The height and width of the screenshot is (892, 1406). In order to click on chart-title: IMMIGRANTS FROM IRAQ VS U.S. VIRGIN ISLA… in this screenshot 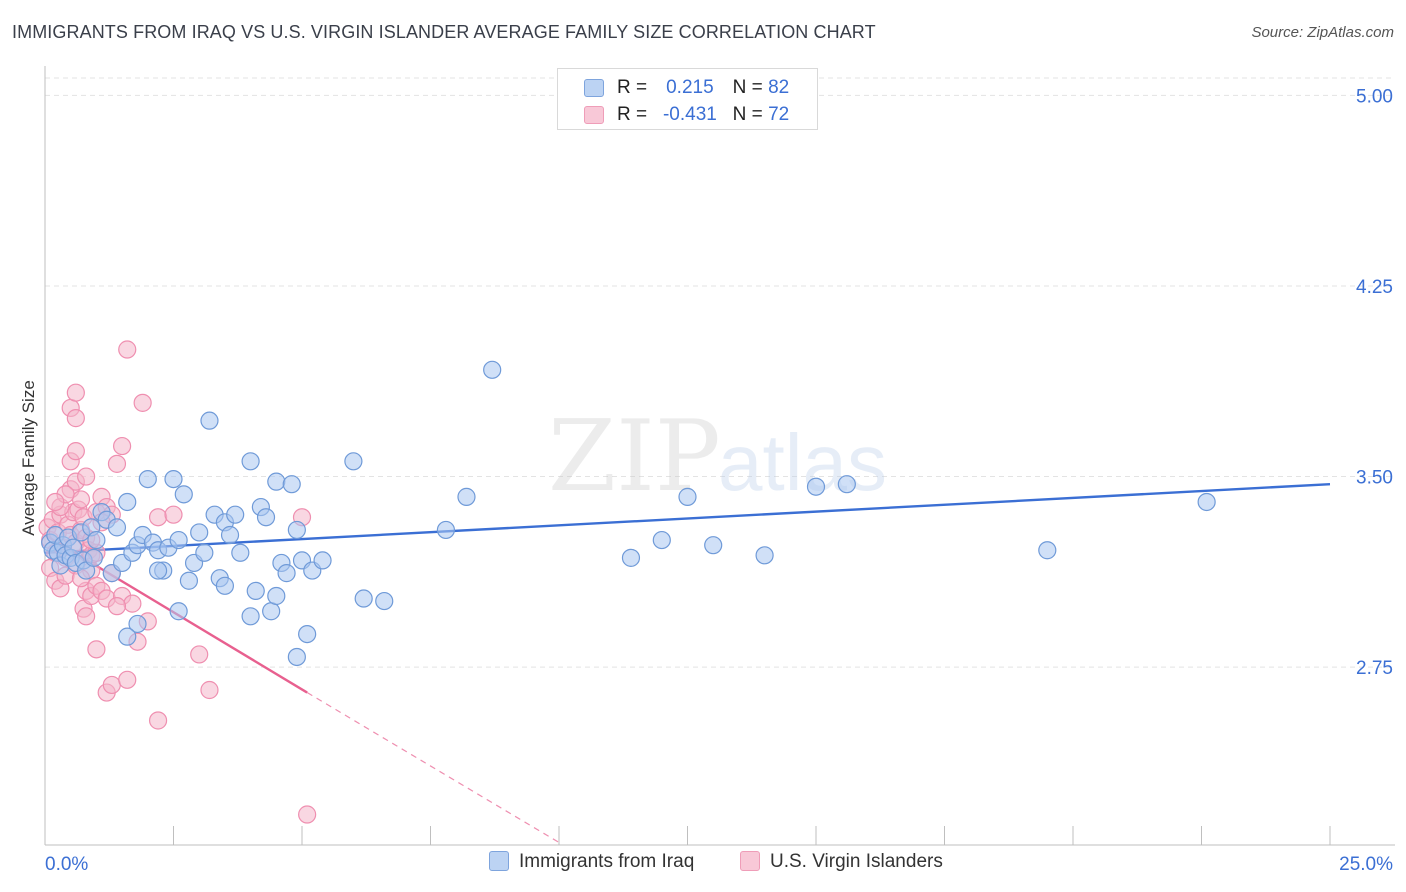, I will do `click(444, 32)`.